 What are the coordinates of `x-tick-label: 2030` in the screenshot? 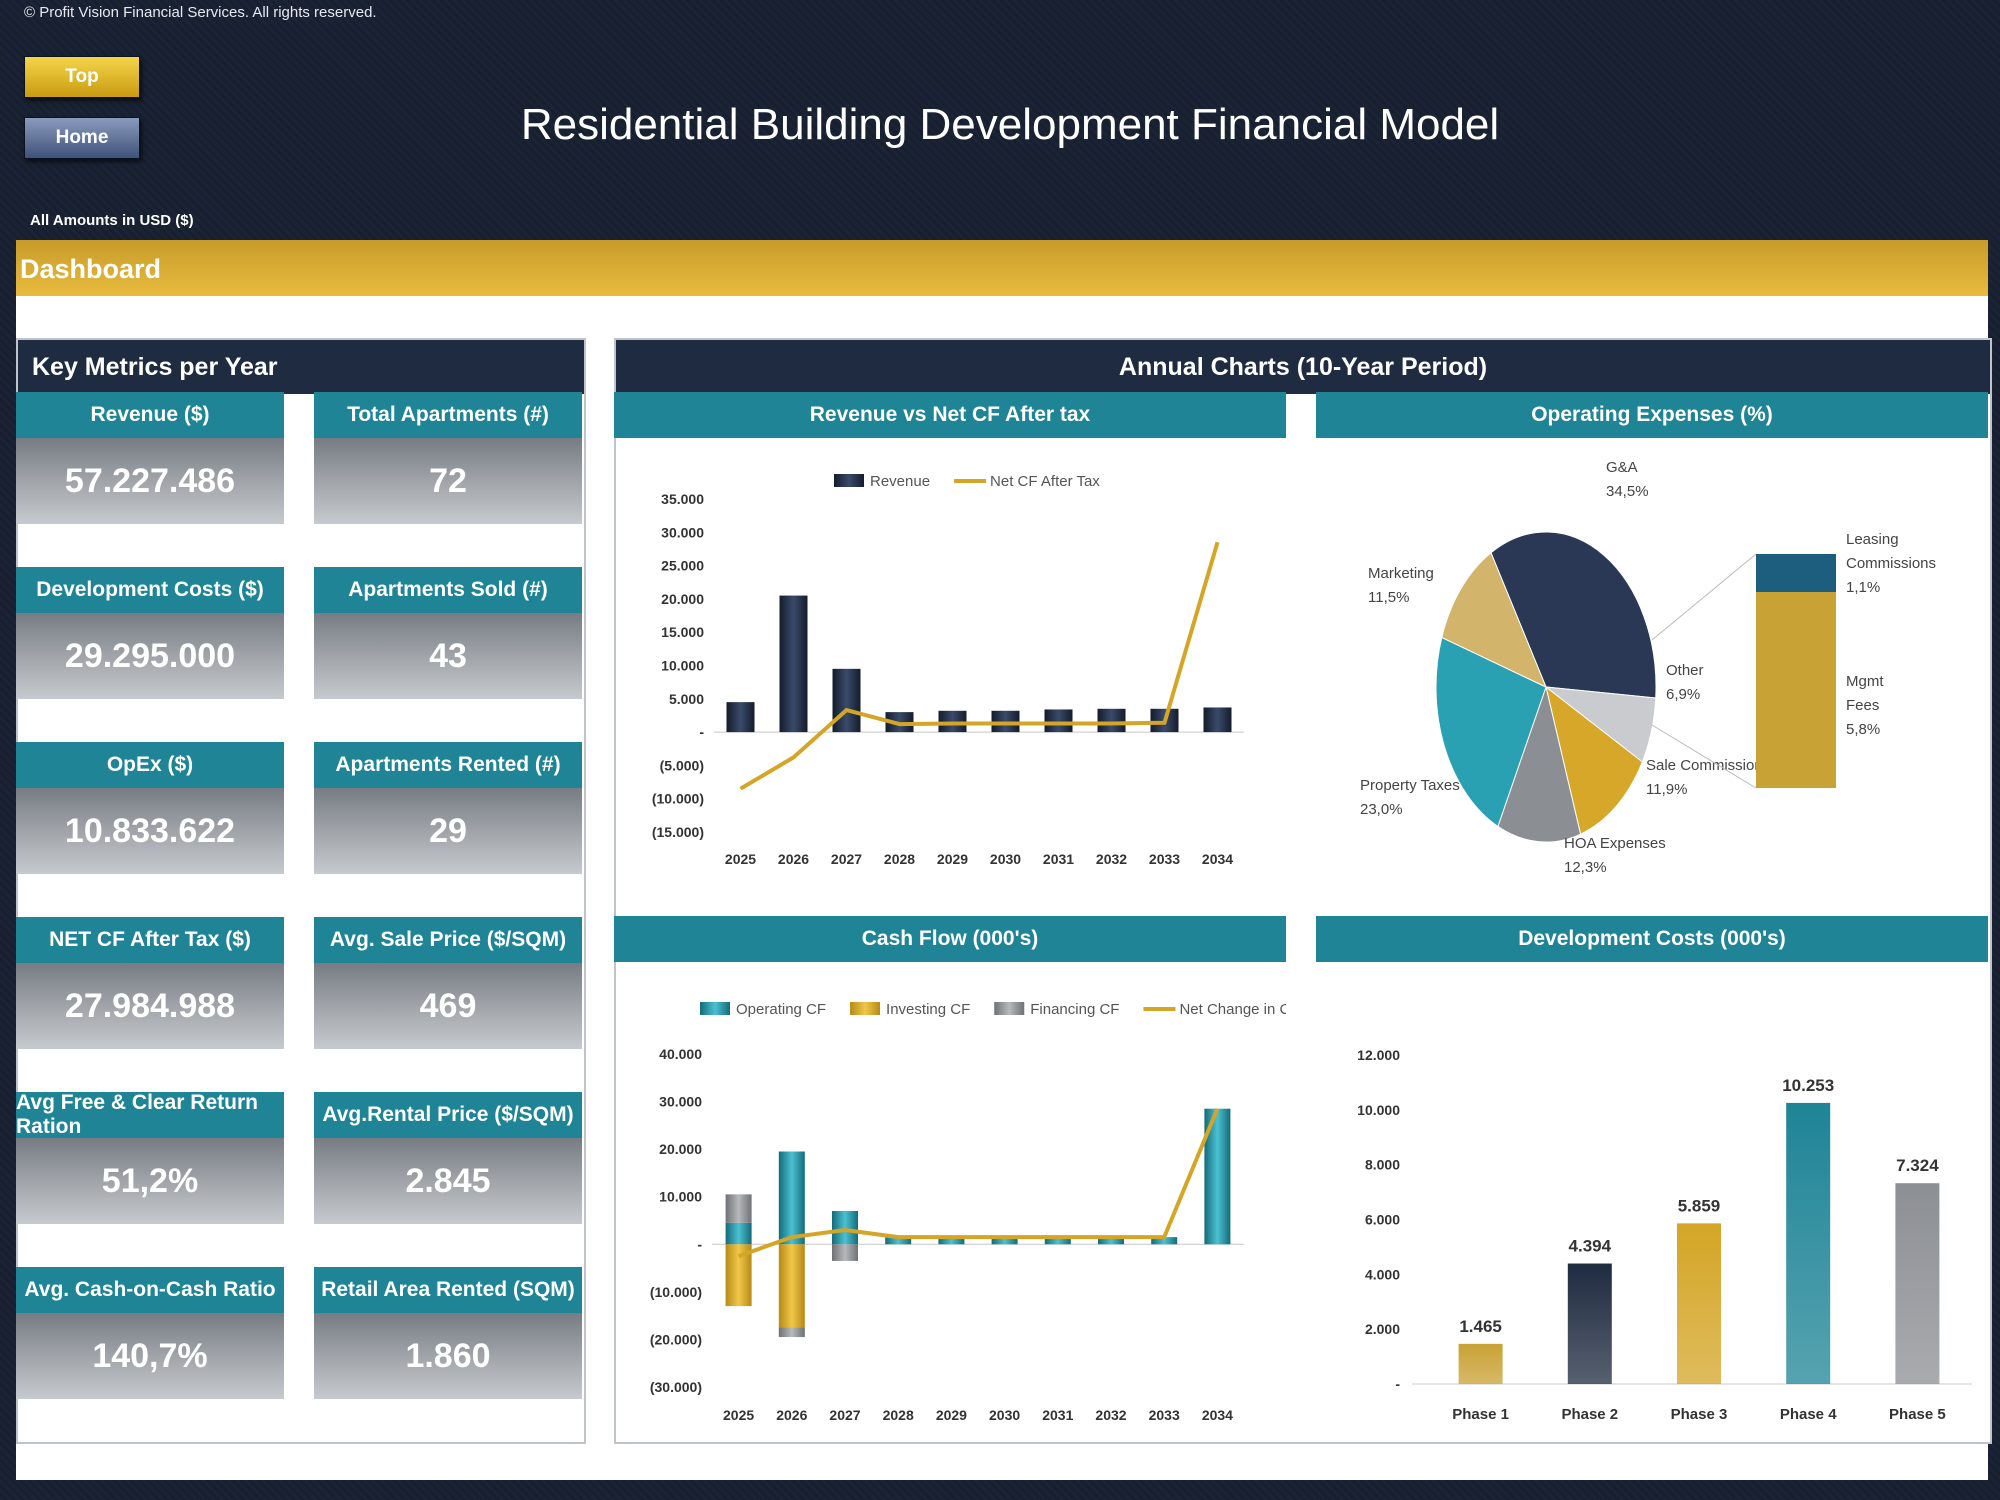 It's located at (1004, 1415).